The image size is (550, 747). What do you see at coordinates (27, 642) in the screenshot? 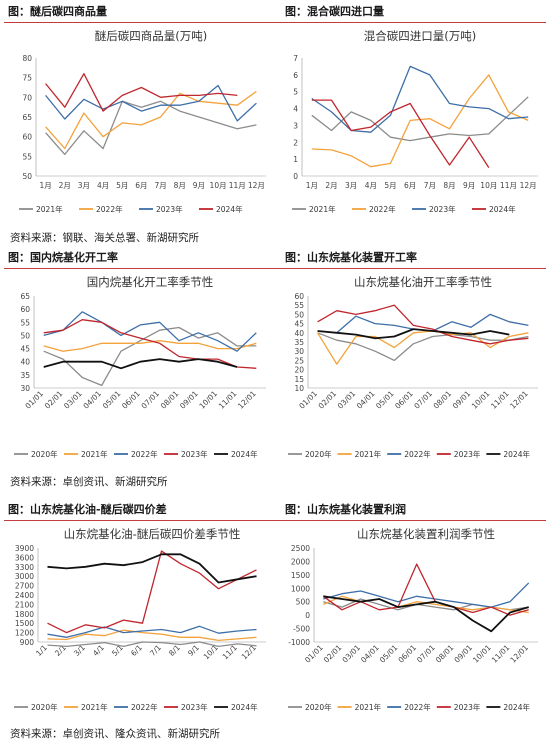
I see `y-tick-label: 900` at bounding box center [27, 642].